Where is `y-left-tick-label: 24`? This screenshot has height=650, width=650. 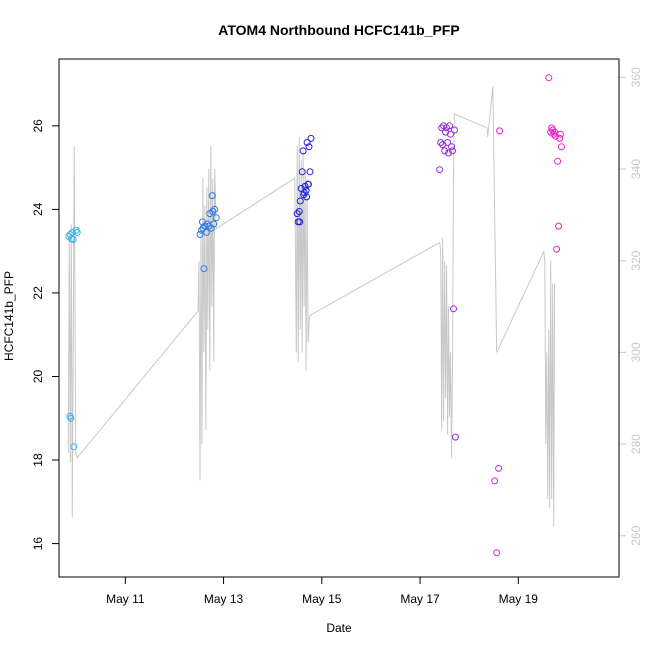 y-left-tick-label: 24 is located at coordinates (38, 209).